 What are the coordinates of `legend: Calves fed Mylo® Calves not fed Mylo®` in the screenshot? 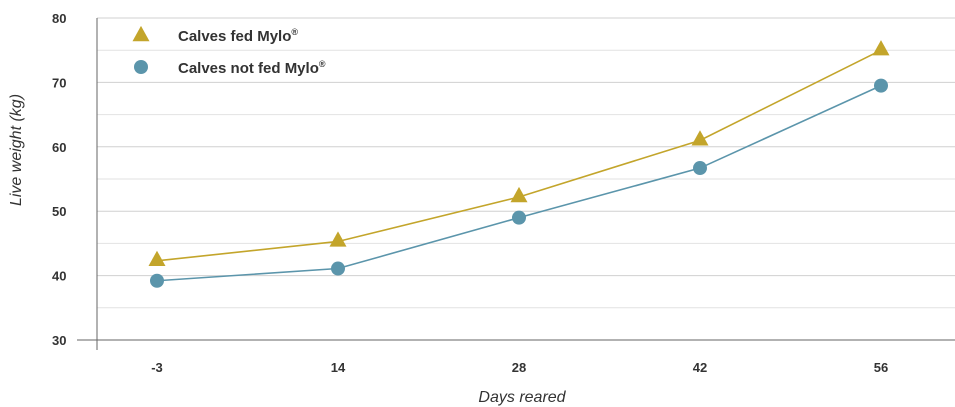 It's located at (229, 51).